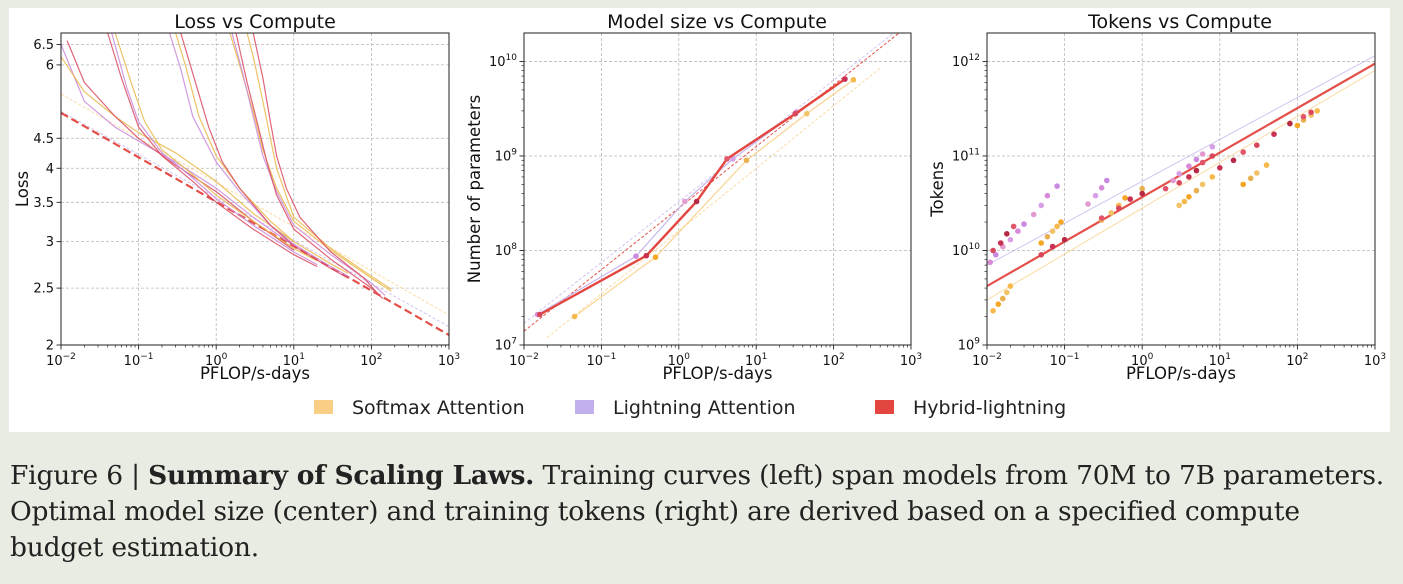  Describe the element at coordinates (438, 408) in the screenshot. I see `legend-label: Softmax Attention` at that location.